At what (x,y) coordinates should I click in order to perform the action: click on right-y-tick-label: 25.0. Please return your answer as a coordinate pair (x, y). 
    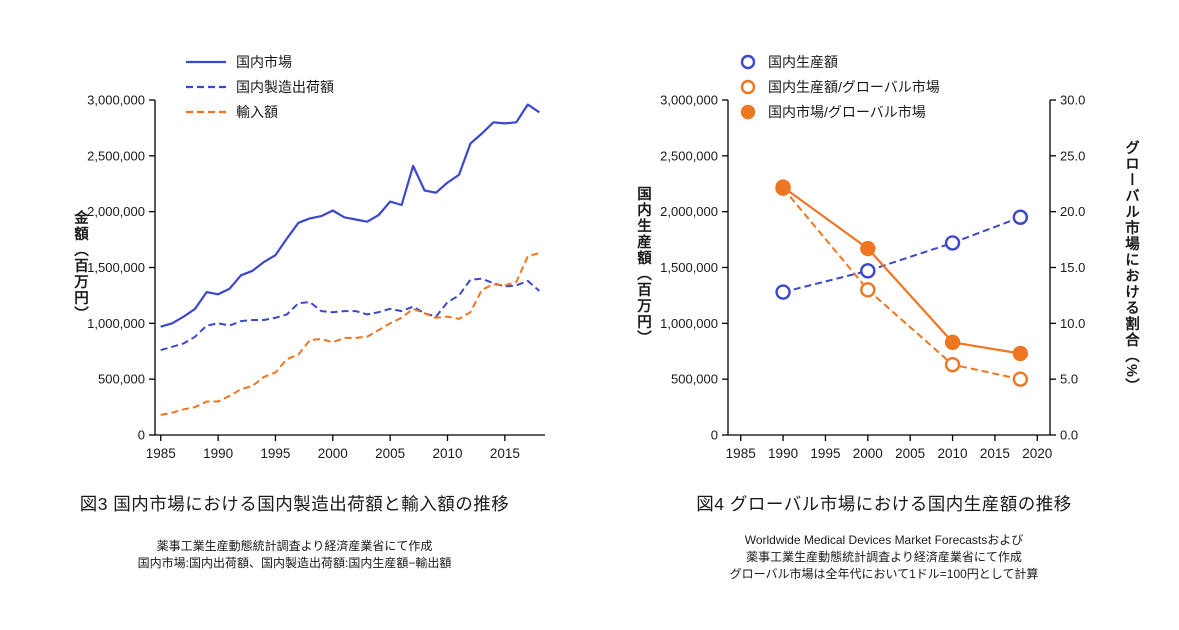
    Looking at the image, I should click on (1072, 155).